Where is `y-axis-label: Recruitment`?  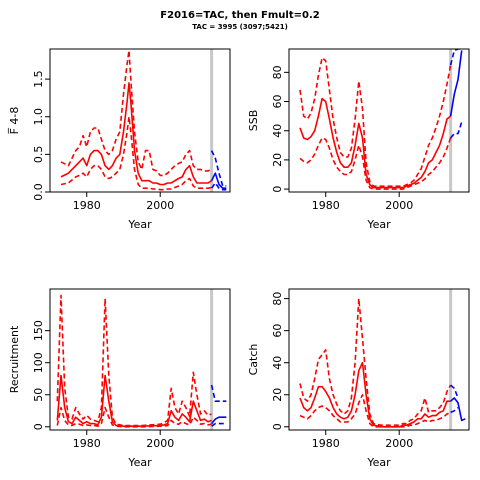
y-axis-label: Recruitment is located at coordinates (14, 359).